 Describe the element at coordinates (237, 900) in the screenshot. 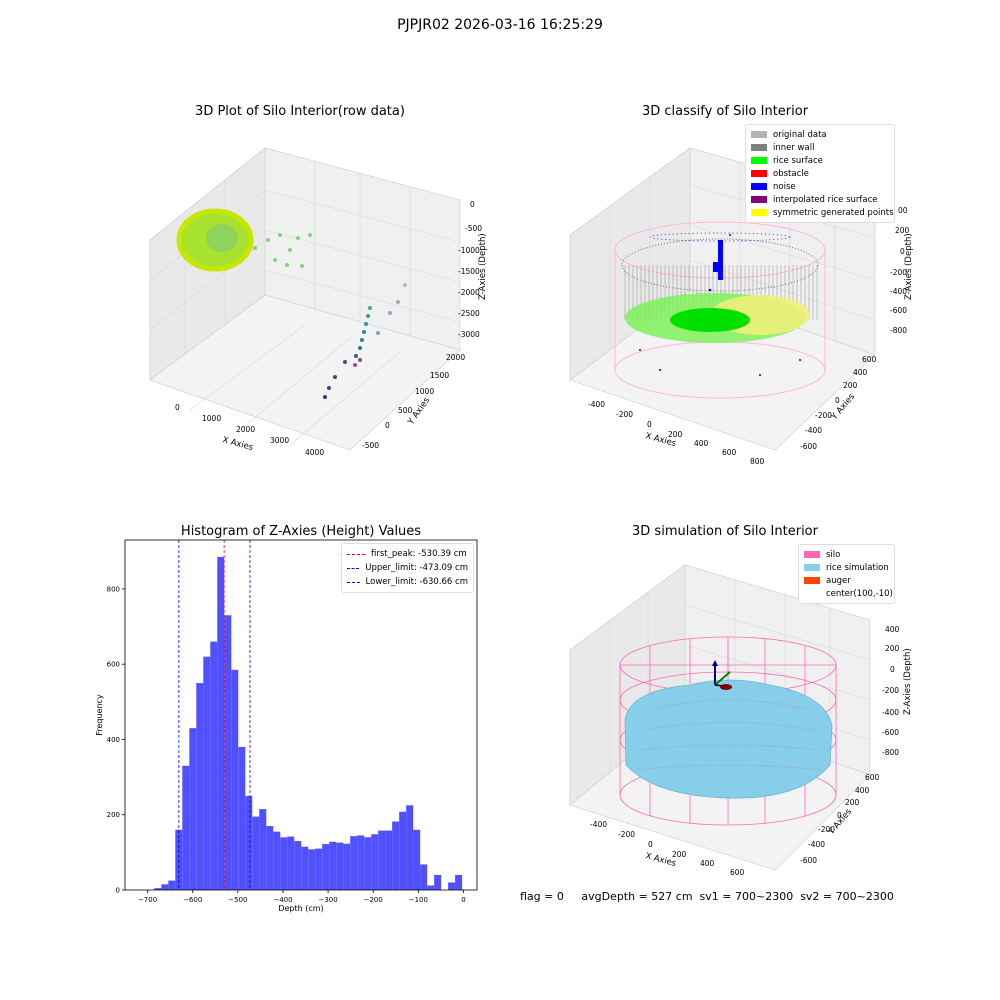

I see `x-tick-label: −500` at that location.